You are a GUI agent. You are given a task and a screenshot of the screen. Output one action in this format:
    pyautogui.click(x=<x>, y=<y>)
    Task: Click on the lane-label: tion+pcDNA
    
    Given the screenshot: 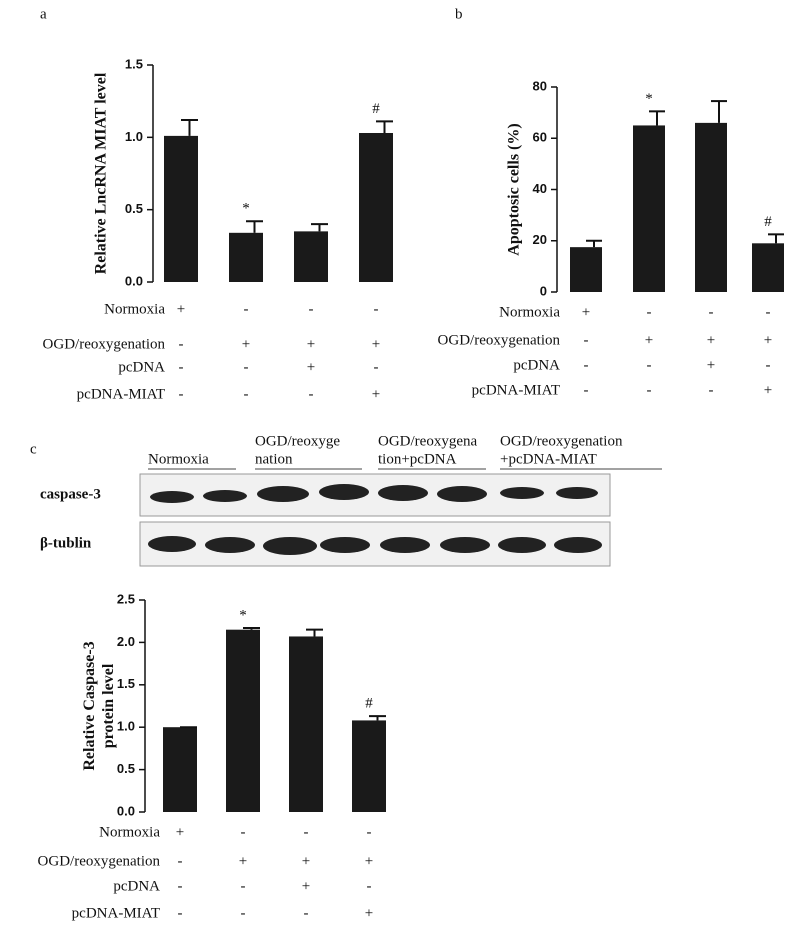 What is the action you would take?
    pyautogui.click(x=417, y=459)
    